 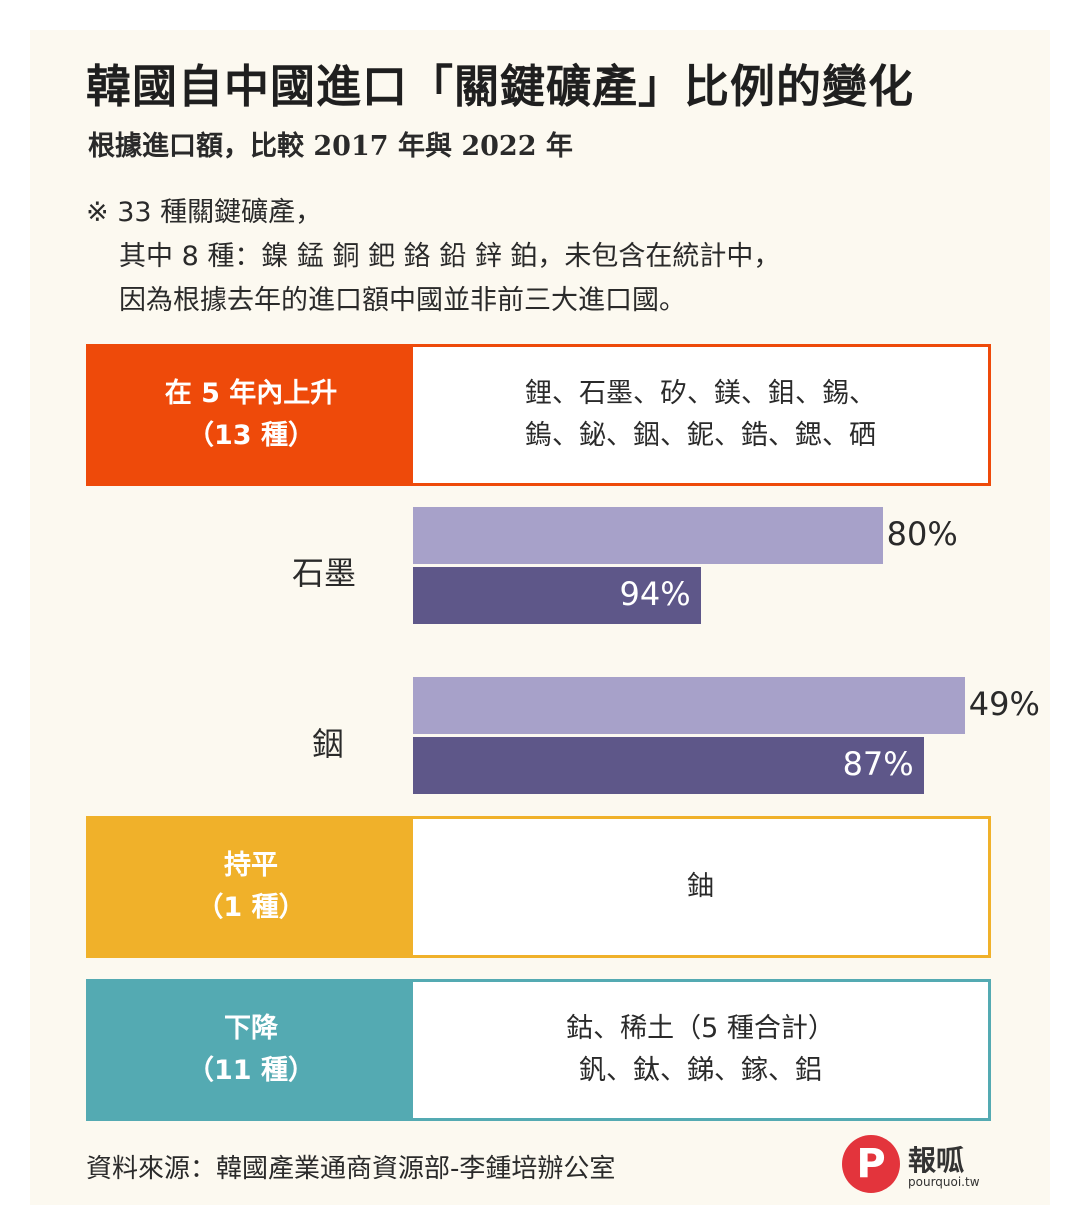 What do you see at coordinates (324, 573) in the screenshot?
I see `category-label: 石墨` at bounding box center [324, 573].